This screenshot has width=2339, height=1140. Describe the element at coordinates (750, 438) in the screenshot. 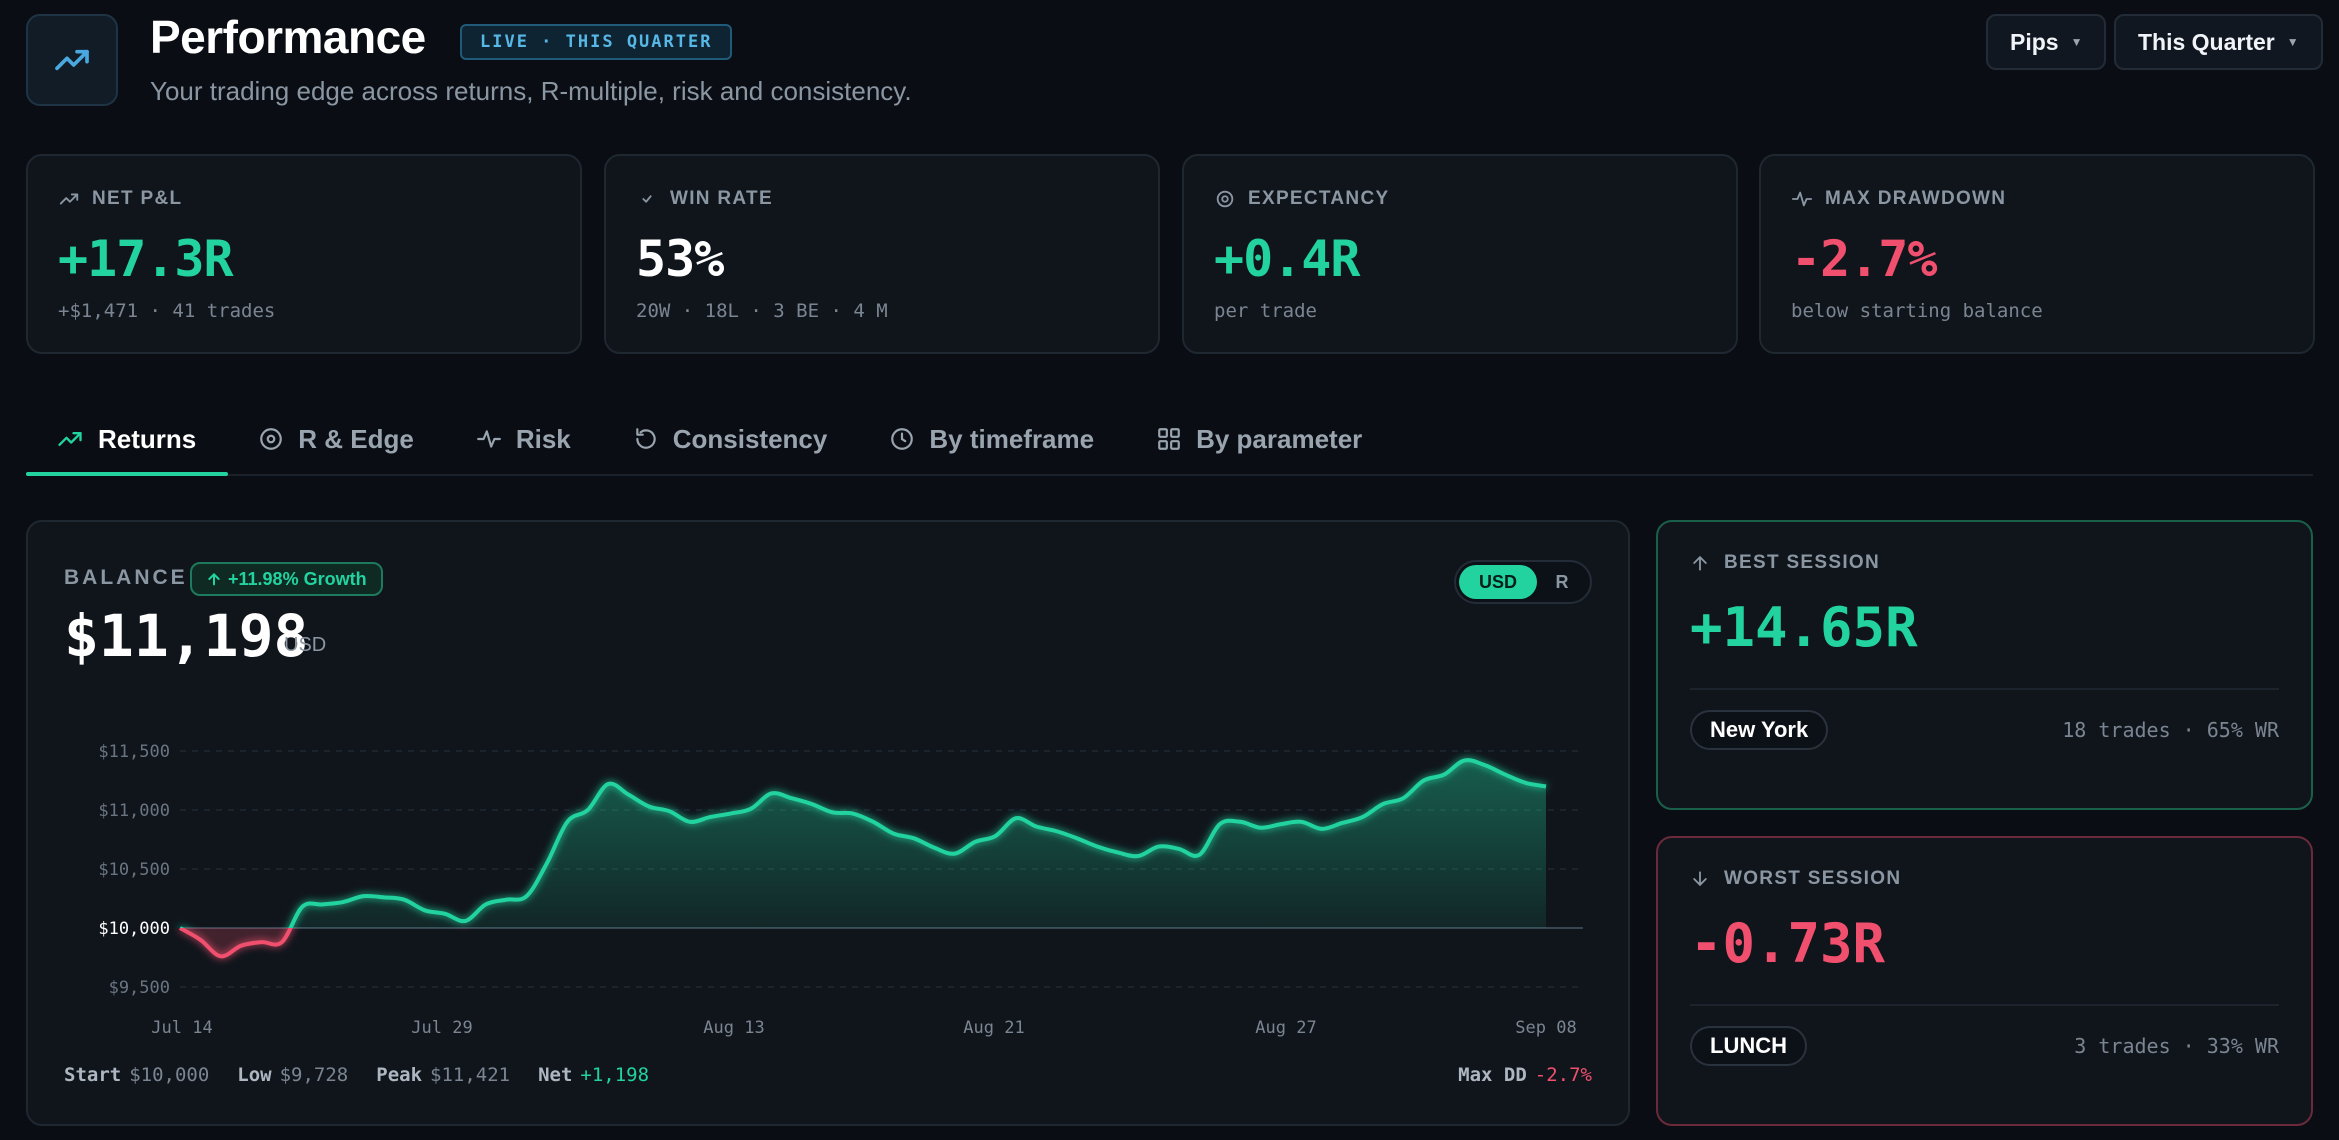

I see `tab-label: Consistency` at that location.